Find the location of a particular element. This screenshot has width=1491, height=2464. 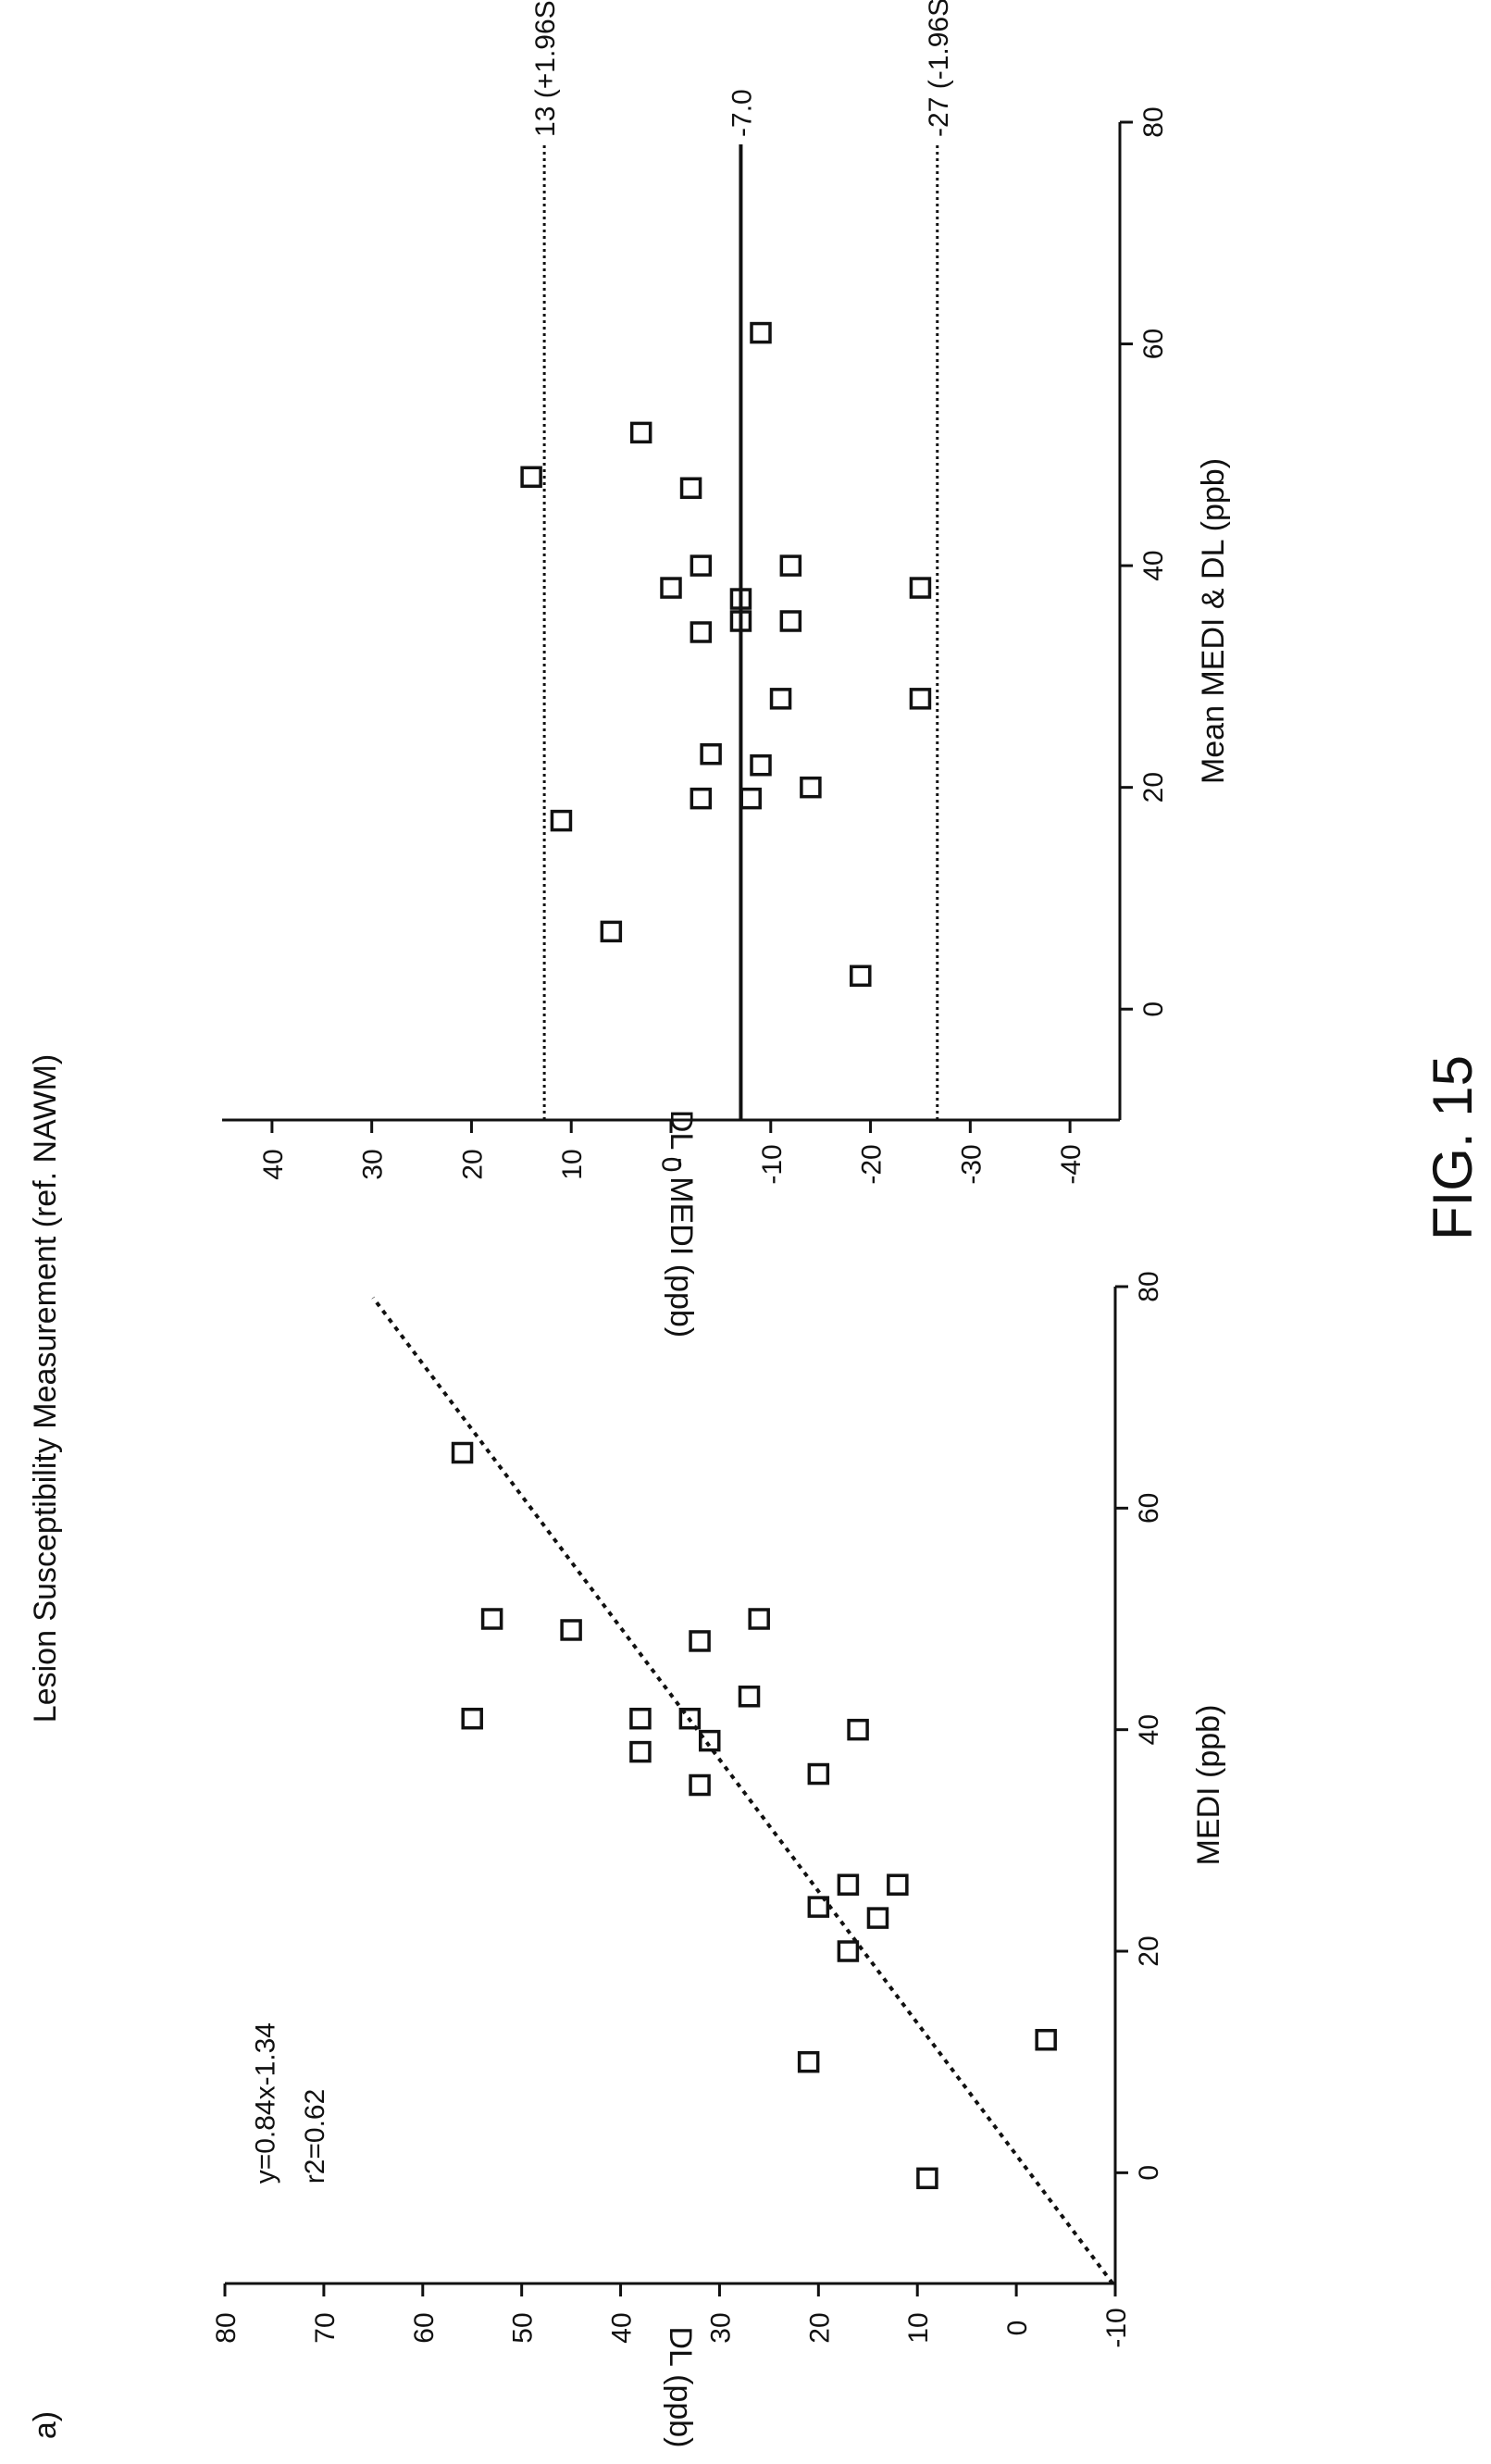

figure-label: FIG. 15 is located at coordinates (1453, 1147).